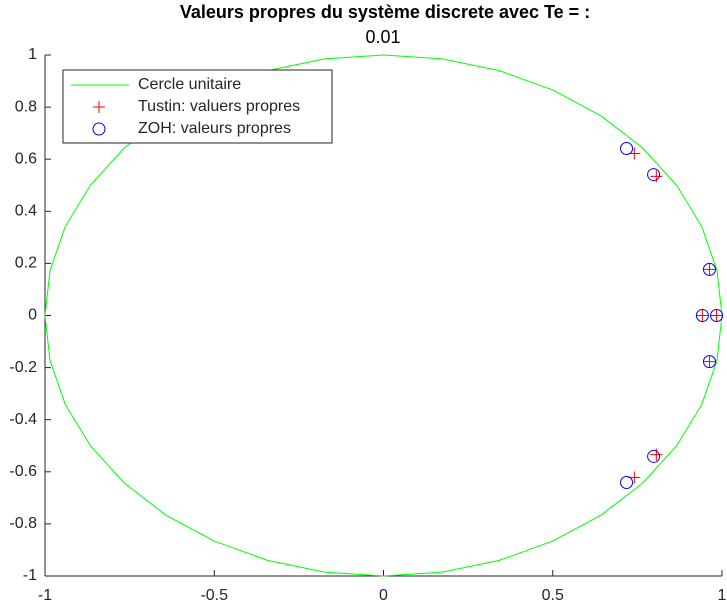 This screenshot has height=606, width=727. What do you see at coordinates (32, 315) in the screenshot?
I see `y-tick-label: 0` at bounding box center [32, 315].